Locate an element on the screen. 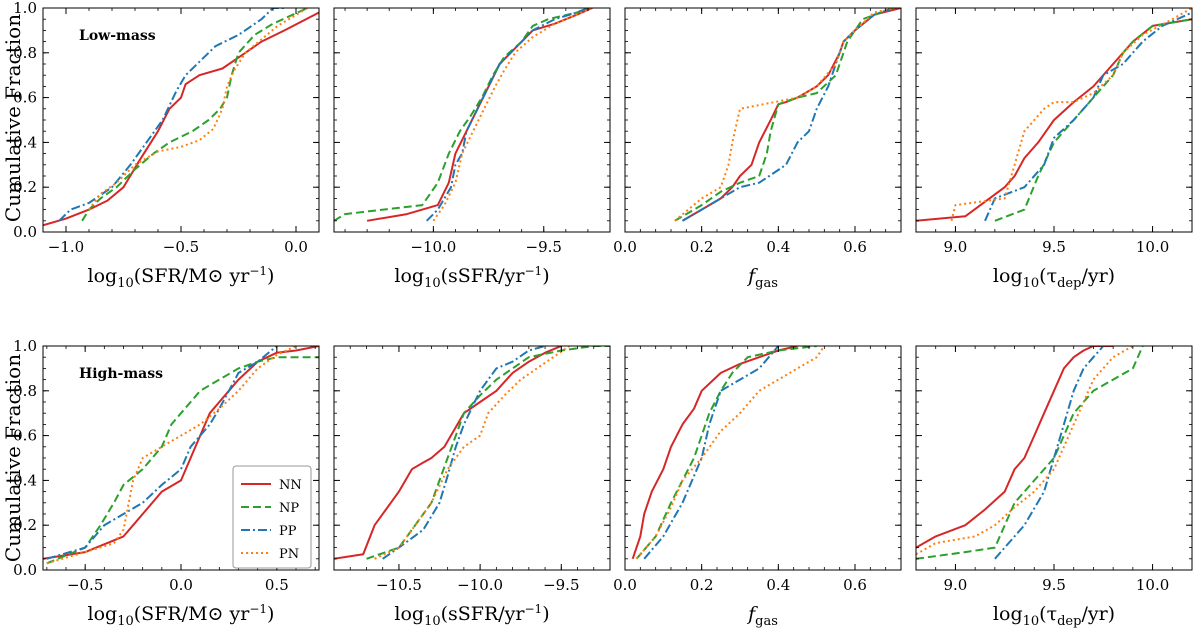 The width and height of the screenshot is (1200, 630). panel-2: −10.0 −9.5 log10(sSFR/yr−1) is located at coordinates (472, 149).